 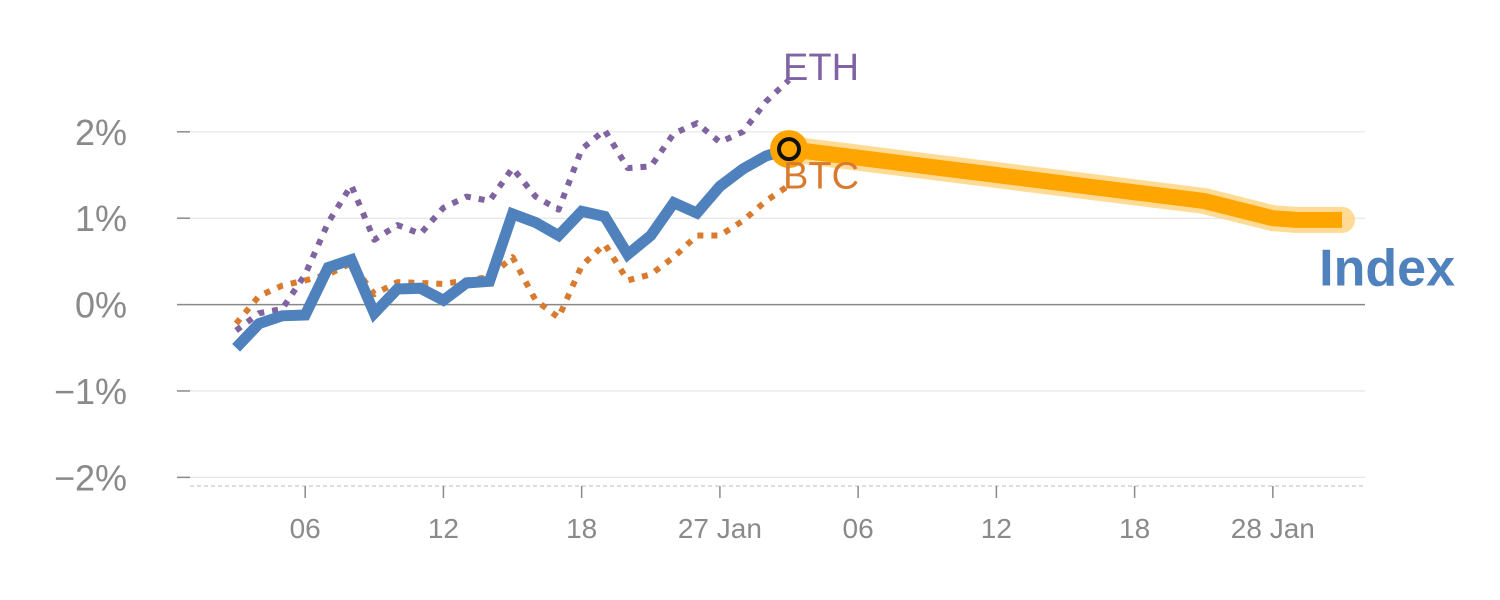 I want to click on y-tick-label: −2%, so click(x=90, y=477).